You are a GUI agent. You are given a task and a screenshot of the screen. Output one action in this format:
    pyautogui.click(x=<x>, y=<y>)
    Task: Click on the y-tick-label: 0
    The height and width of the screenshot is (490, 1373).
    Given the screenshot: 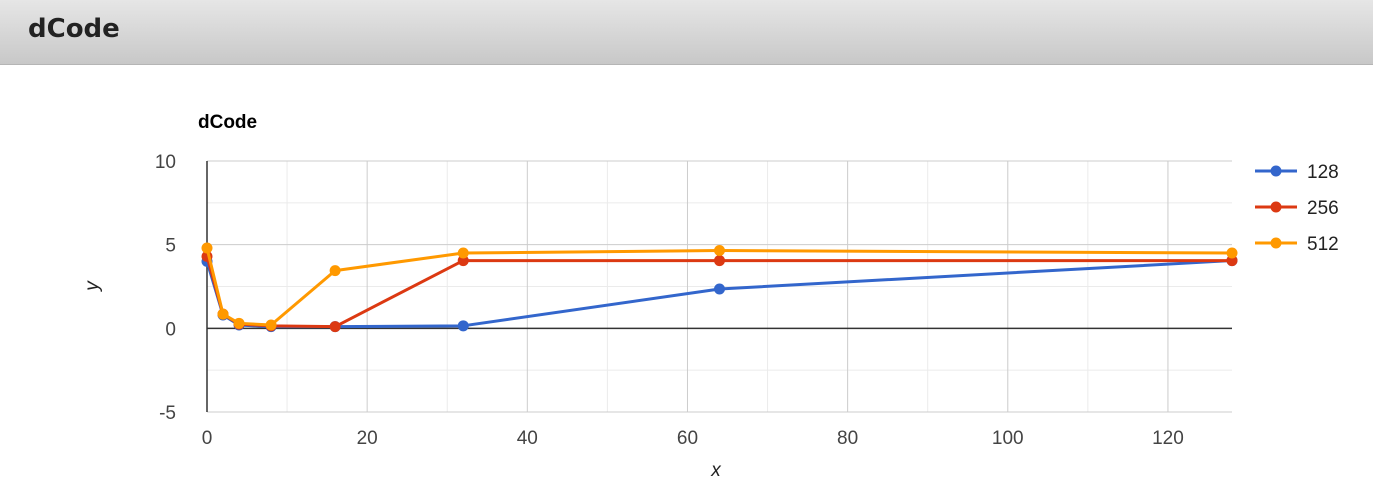 What is the action you would take?
    pyautogui.click(x=170, y=329)
    